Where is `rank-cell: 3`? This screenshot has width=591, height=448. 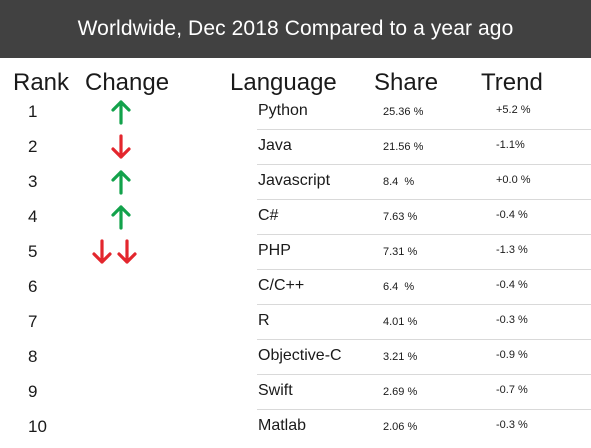
rank-cell: 3 is located at coordinates (33, 181).